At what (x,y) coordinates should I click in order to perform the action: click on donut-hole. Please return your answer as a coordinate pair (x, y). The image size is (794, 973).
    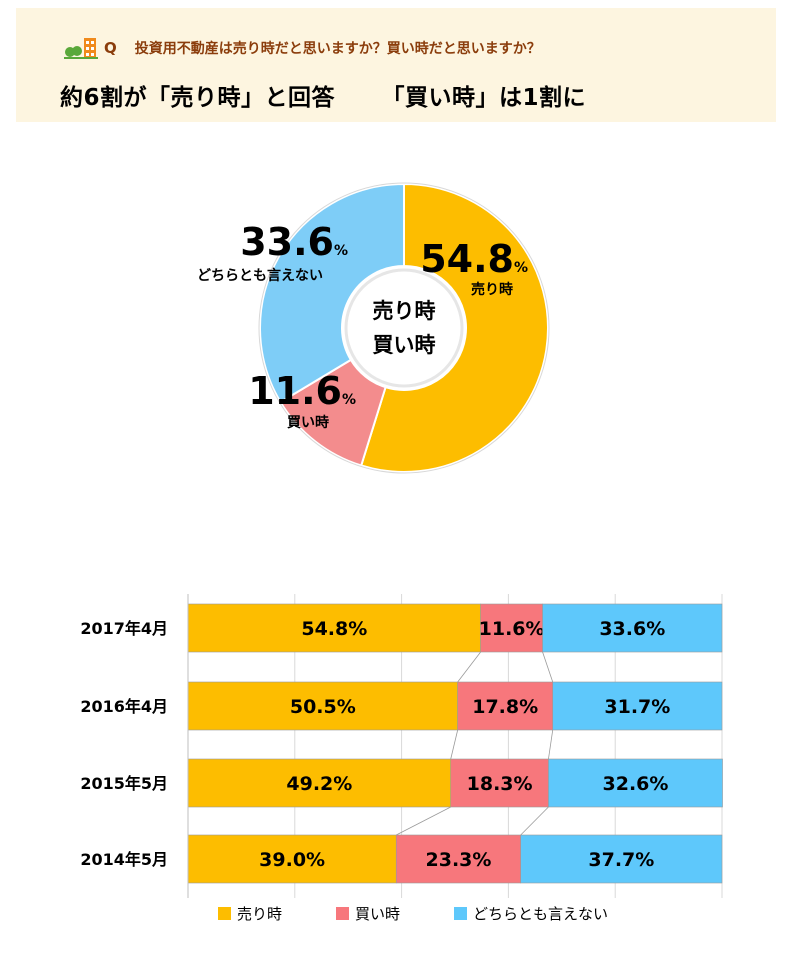
    Looking at the image, I should click on (404, 328).